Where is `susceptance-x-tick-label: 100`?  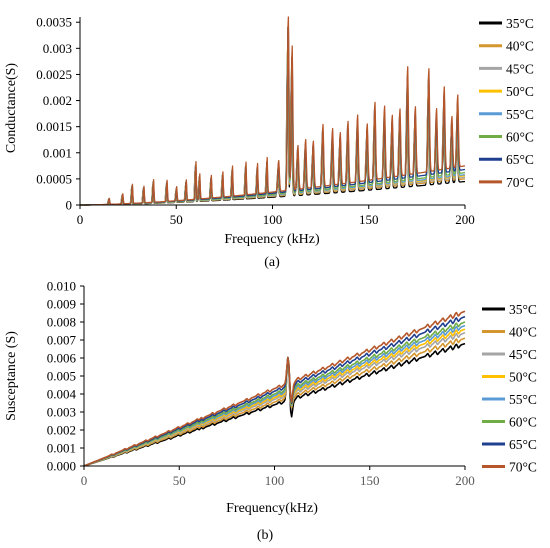
susceptance-x-tick-label: 100 is located at coordinates (275, 480).